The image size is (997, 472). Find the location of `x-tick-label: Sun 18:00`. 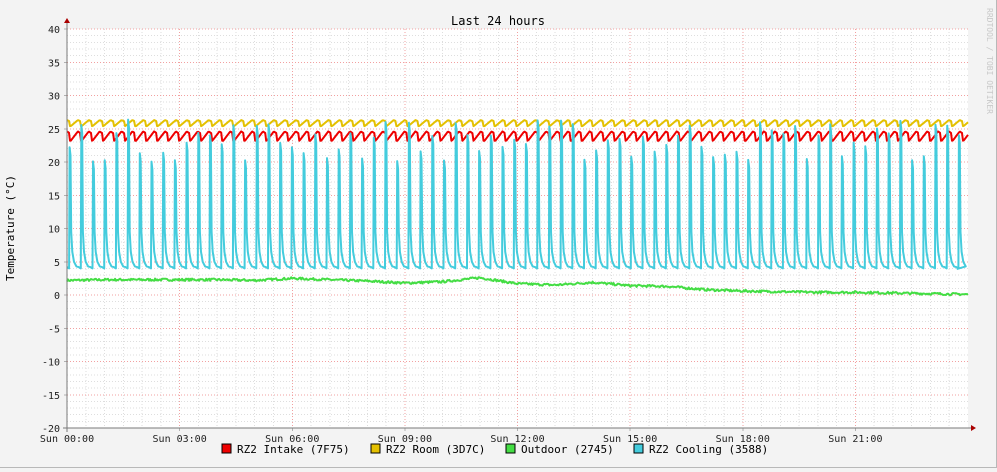

x-tick-label: Sun 18:00 is located at coordinates (743, 439).